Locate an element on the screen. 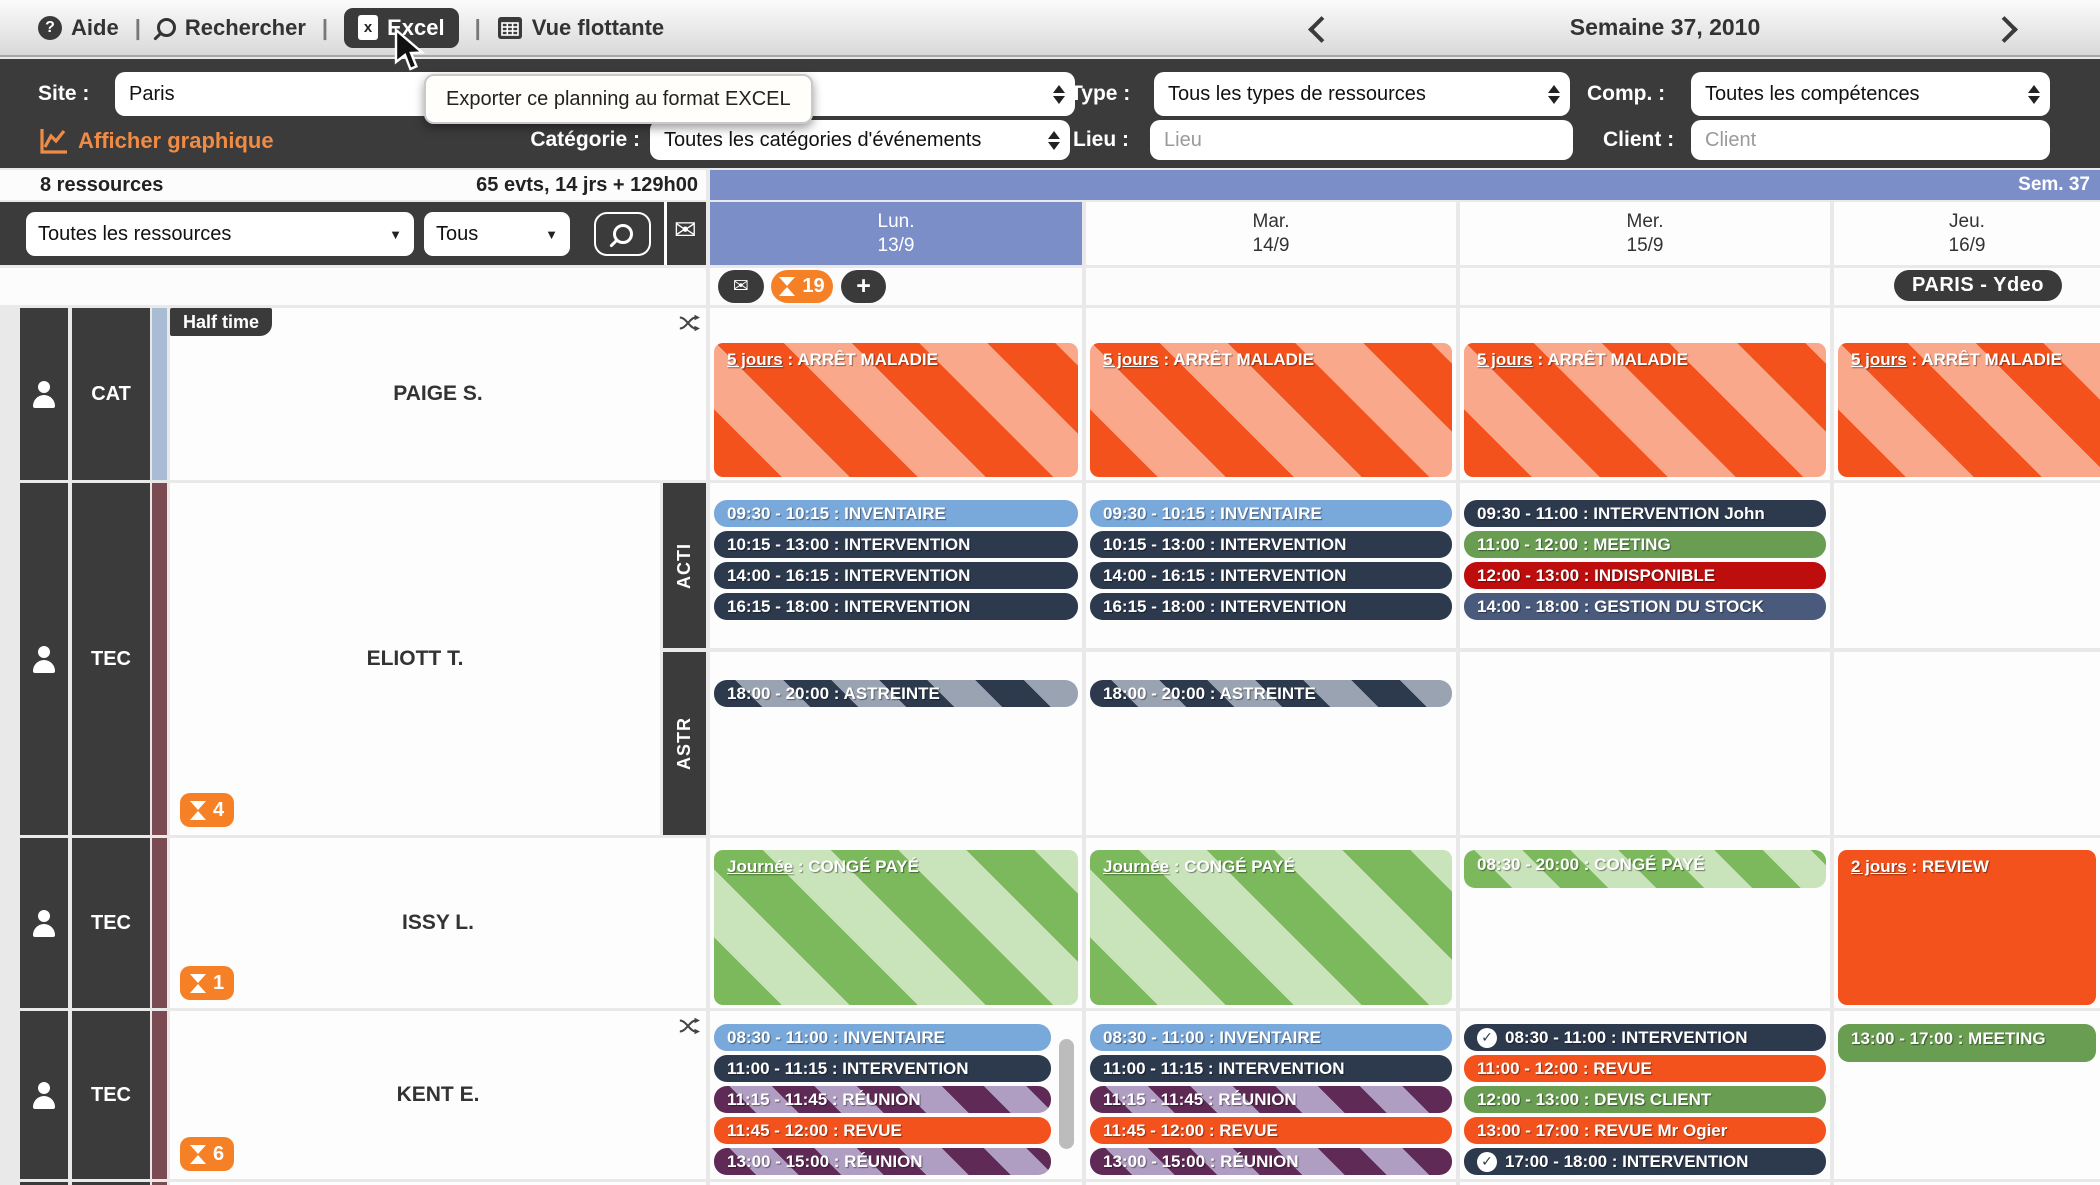 This screenshot has height=1185, width=2100. hourglass-badge: 1 is located at coordinates (207, 983).